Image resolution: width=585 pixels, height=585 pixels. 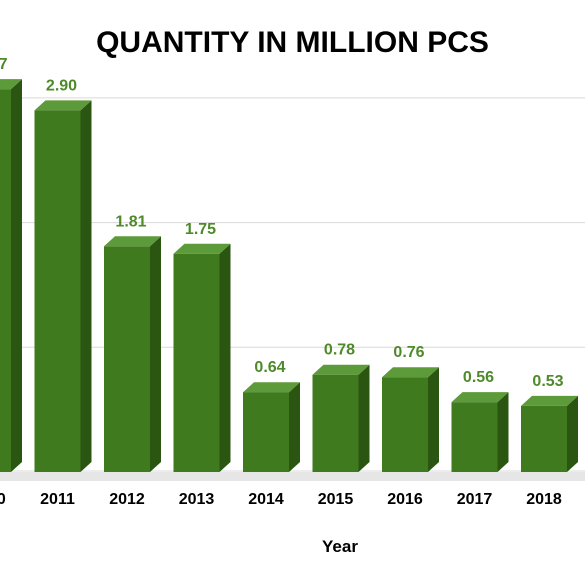 I want to click on bar-2010, so click(x=11, y=276).